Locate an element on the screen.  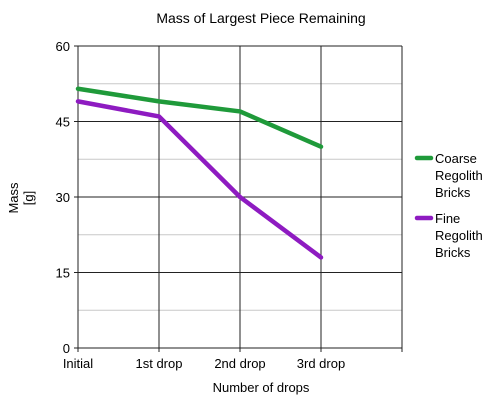
legend-label: Coarse is located at coordinates (456, 158).